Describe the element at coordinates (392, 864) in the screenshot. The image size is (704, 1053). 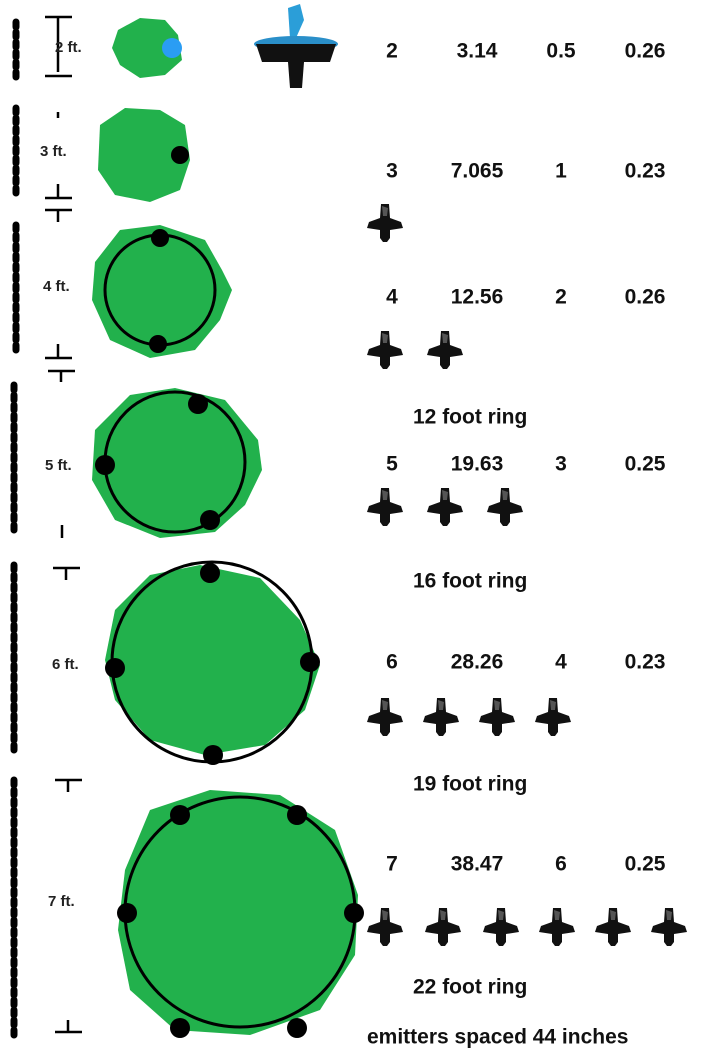
I see `cell-diameter: 7` at that location.